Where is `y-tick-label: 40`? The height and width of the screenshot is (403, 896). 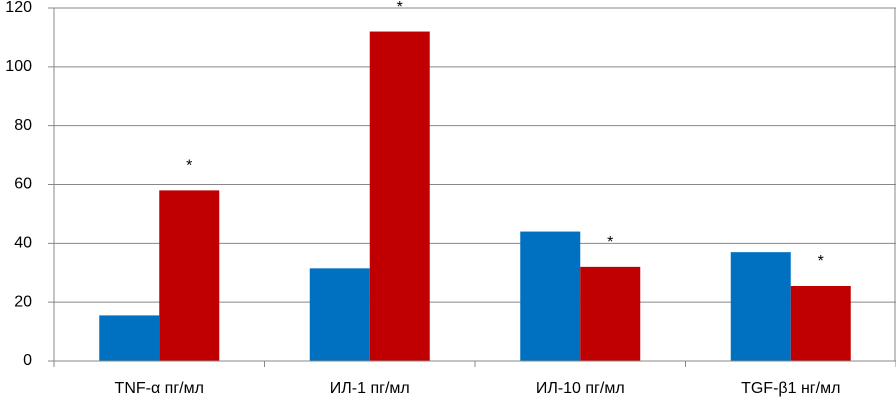 y-tick-label: 40 is located at coordinates (23, 243).